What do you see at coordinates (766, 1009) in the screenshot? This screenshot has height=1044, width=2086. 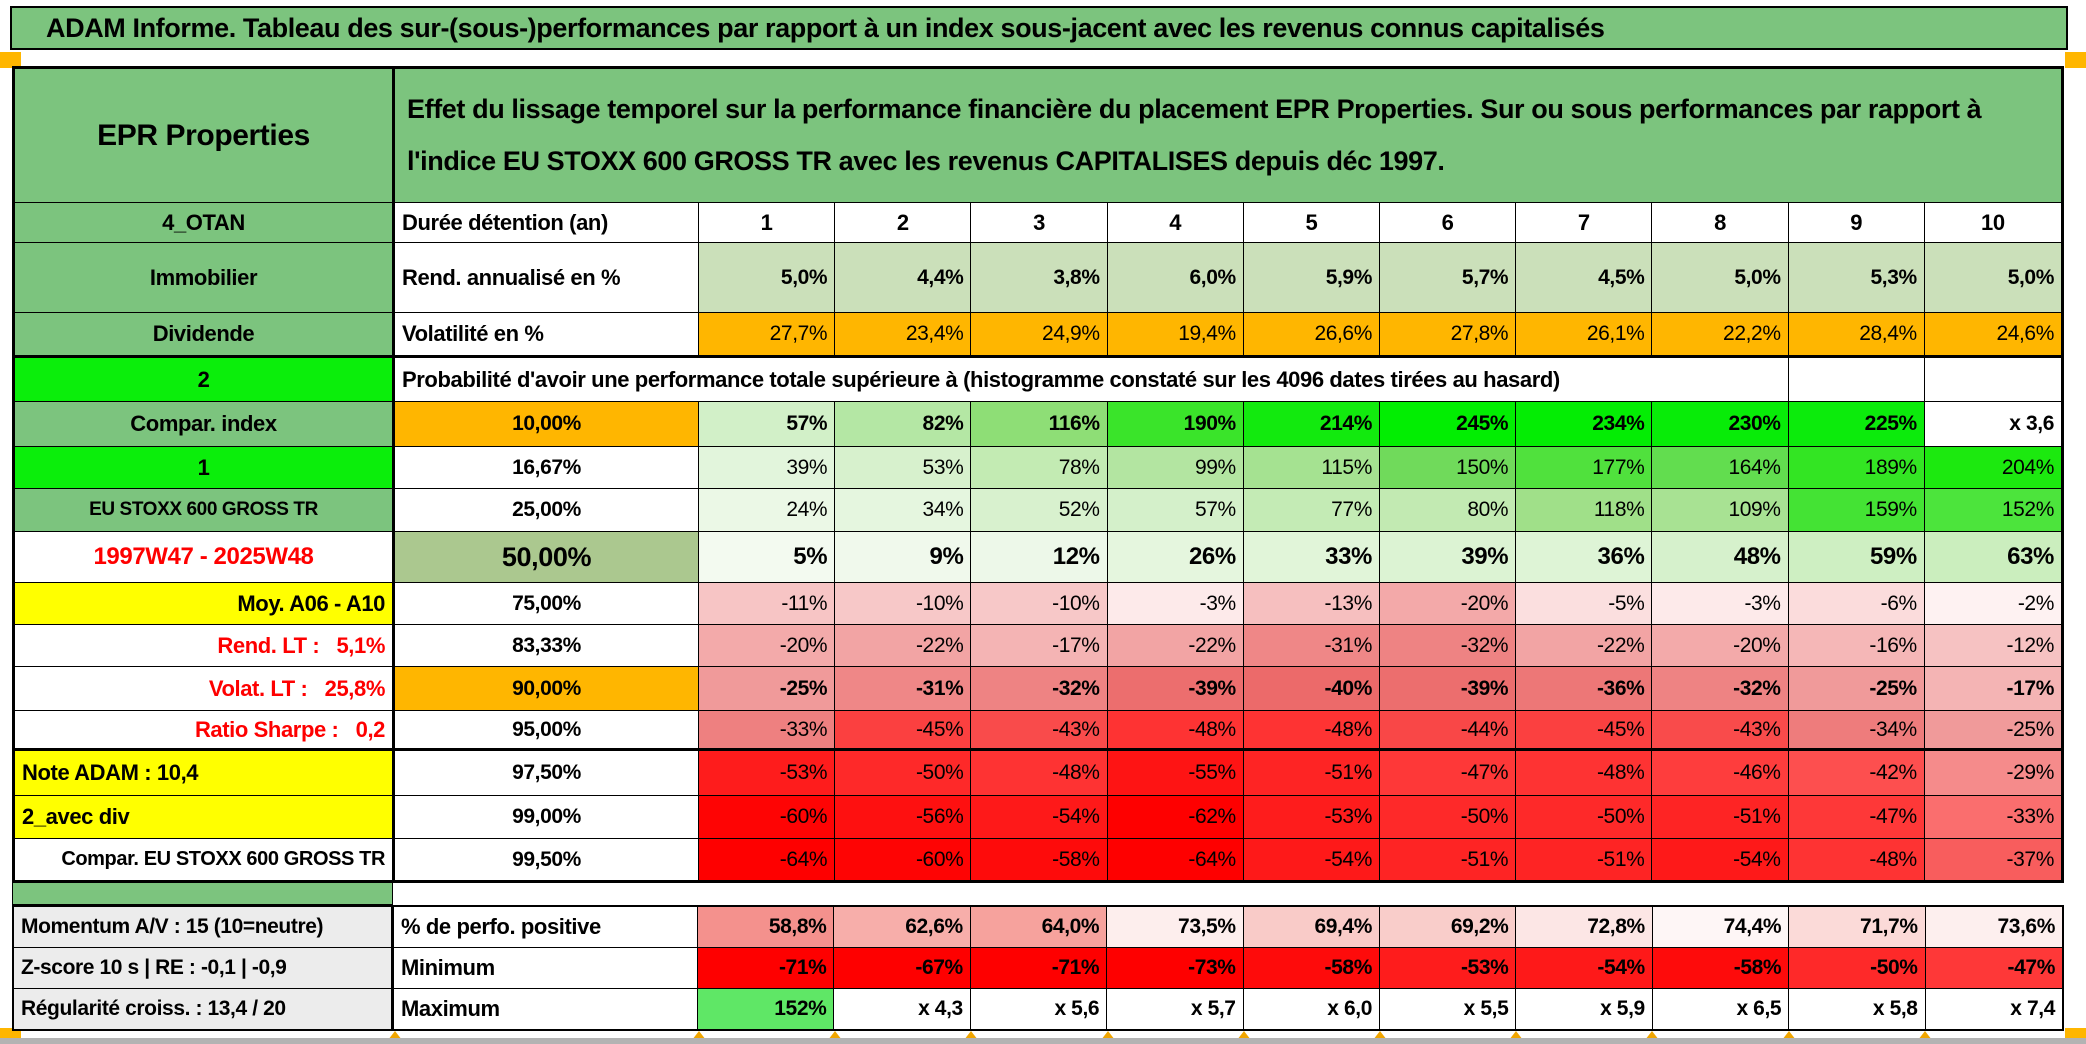 I see `cell-maximum-2: 152%` at bounding box center [766, 1009].